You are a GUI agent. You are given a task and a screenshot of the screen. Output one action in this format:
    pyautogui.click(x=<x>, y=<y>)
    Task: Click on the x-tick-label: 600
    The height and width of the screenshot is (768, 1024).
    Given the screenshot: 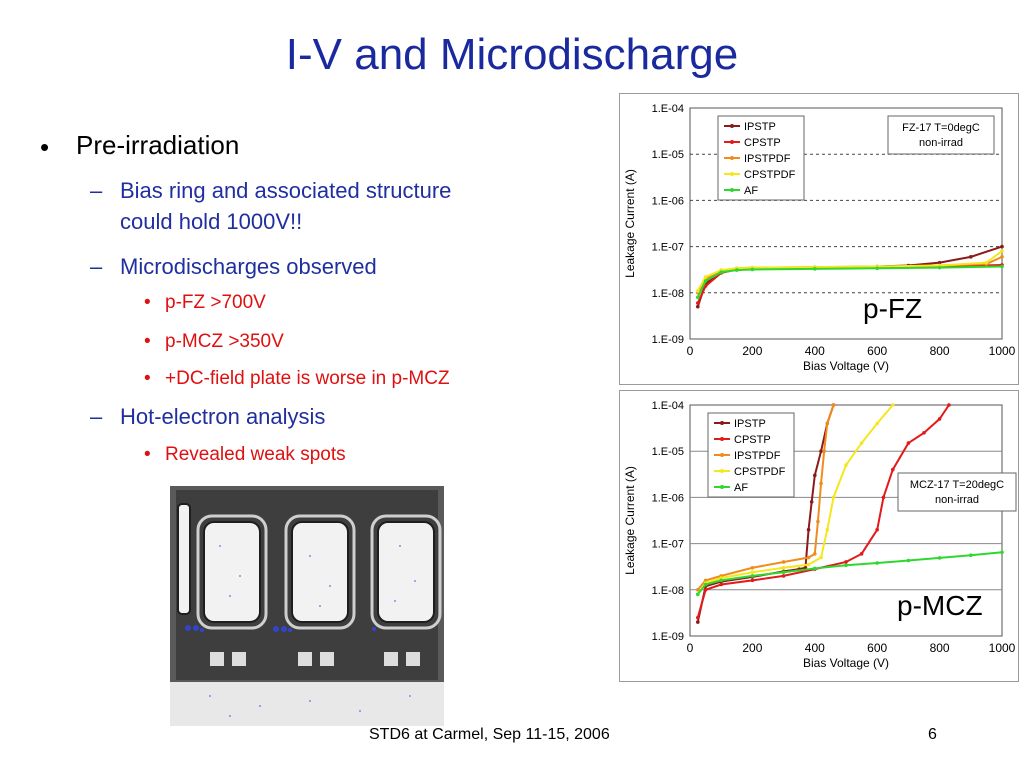 What is the action you would take?
    pyautogui.click(x=877, y=648)
    